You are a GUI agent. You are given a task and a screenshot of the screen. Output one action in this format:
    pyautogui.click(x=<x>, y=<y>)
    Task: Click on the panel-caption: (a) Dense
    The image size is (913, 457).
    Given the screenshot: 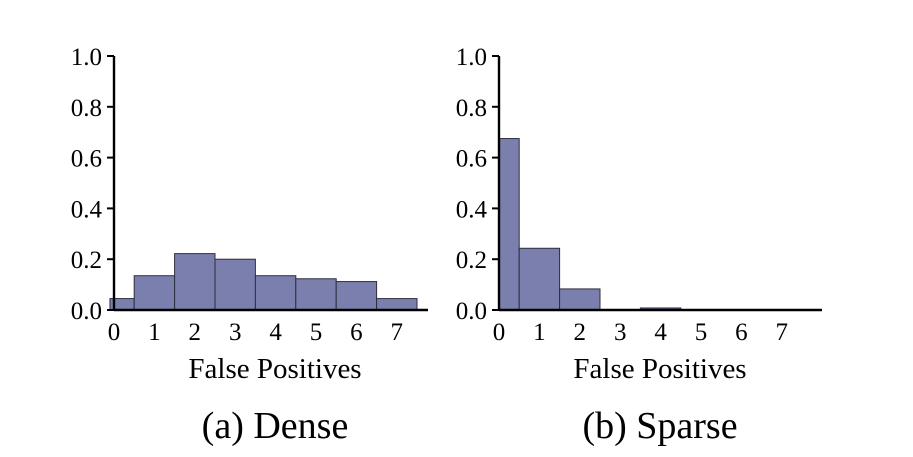 What is the action you would take?
    pyautogui.click(x=275, y=426)
    